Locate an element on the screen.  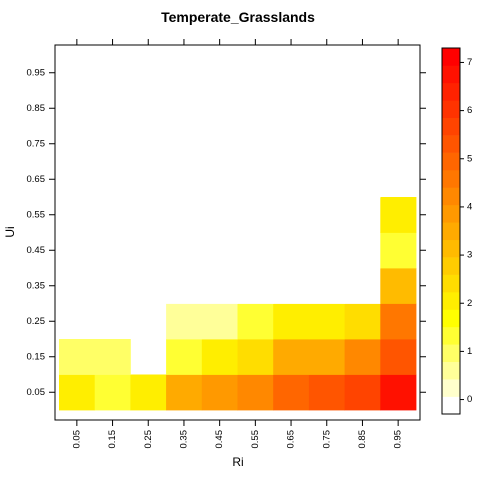
x-tick-label: 0.65 is located at coordinates (291, 439).